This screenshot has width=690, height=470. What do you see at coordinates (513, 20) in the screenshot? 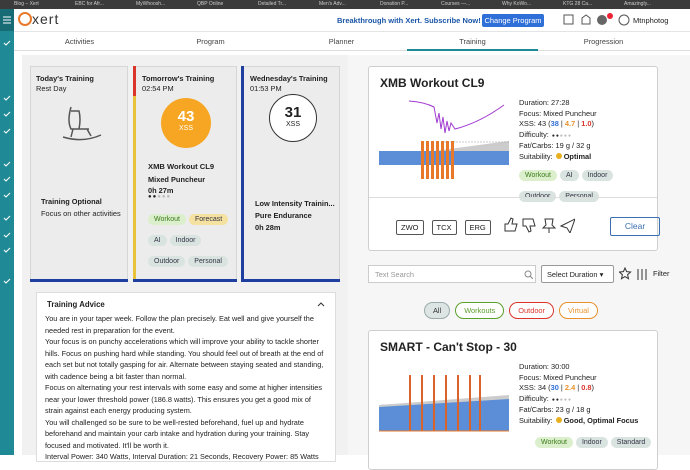
I see `change-program-button: Change Program` at bounding box center [513, 20].